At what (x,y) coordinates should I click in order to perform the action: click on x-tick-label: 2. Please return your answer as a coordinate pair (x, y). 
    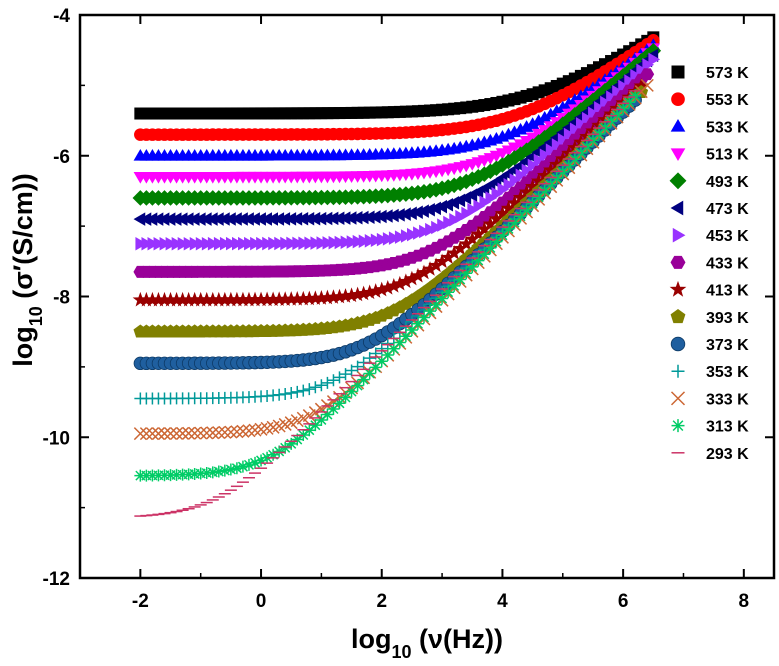
    Looking at the image, I should click on (381, 601).